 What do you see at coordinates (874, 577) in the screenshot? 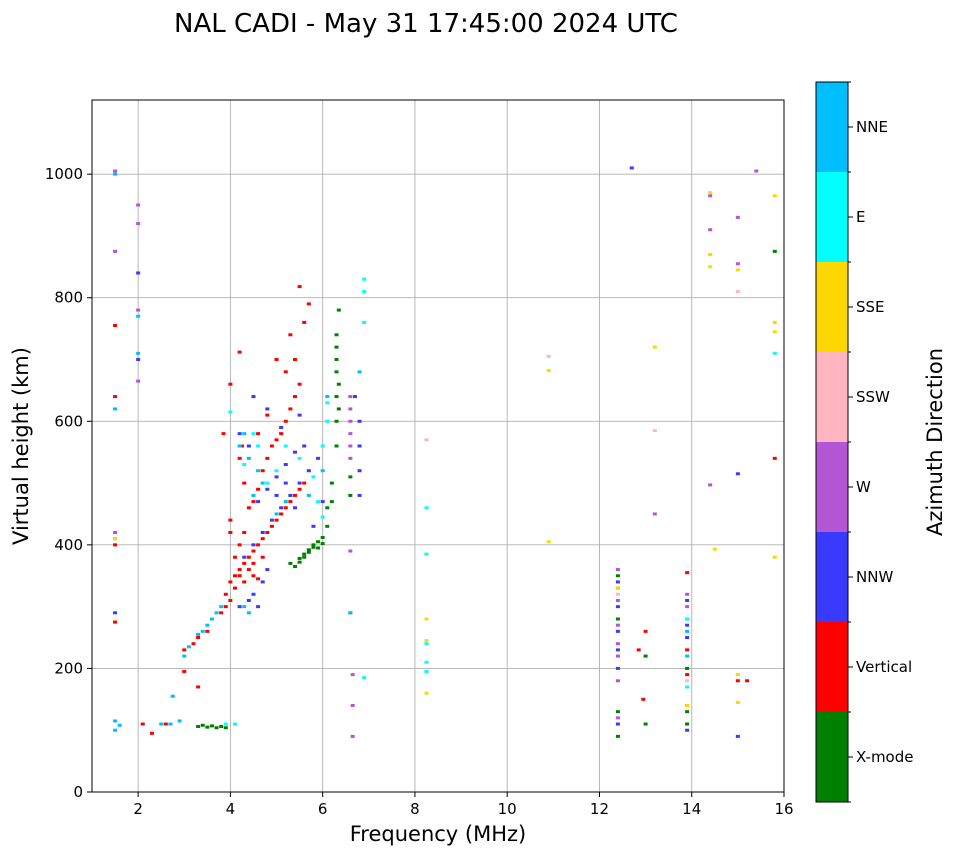
I see `colorbar-label: NNW` at bounding box center [874, 577].